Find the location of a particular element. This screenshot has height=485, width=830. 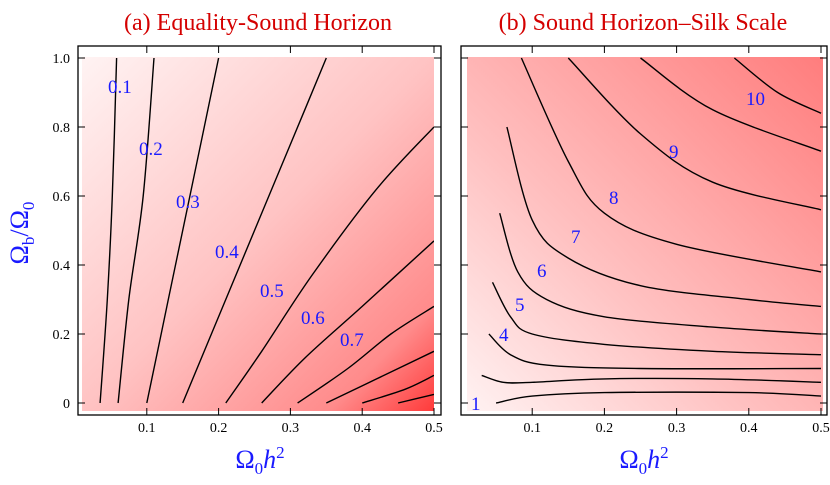

y-tick-label: 0 is located at coordinates (66, 404).